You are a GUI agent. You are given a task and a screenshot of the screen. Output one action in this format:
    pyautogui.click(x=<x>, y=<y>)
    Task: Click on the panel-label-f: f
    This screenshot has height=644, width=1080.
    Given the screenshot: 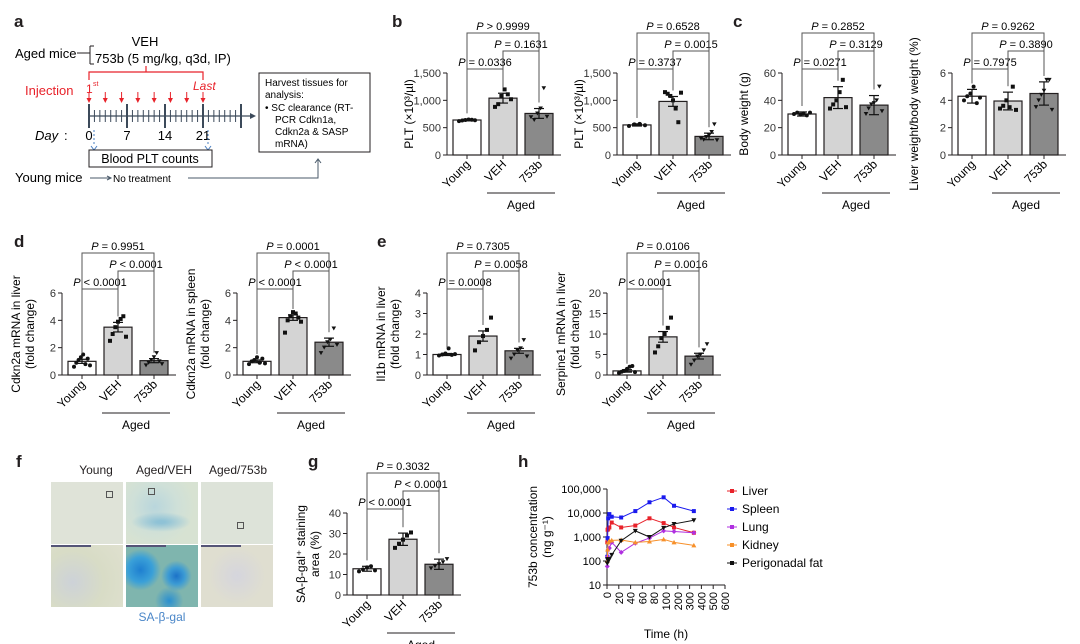 What is the action you would take?
    pyautogui.click(x=19, y=461)
    